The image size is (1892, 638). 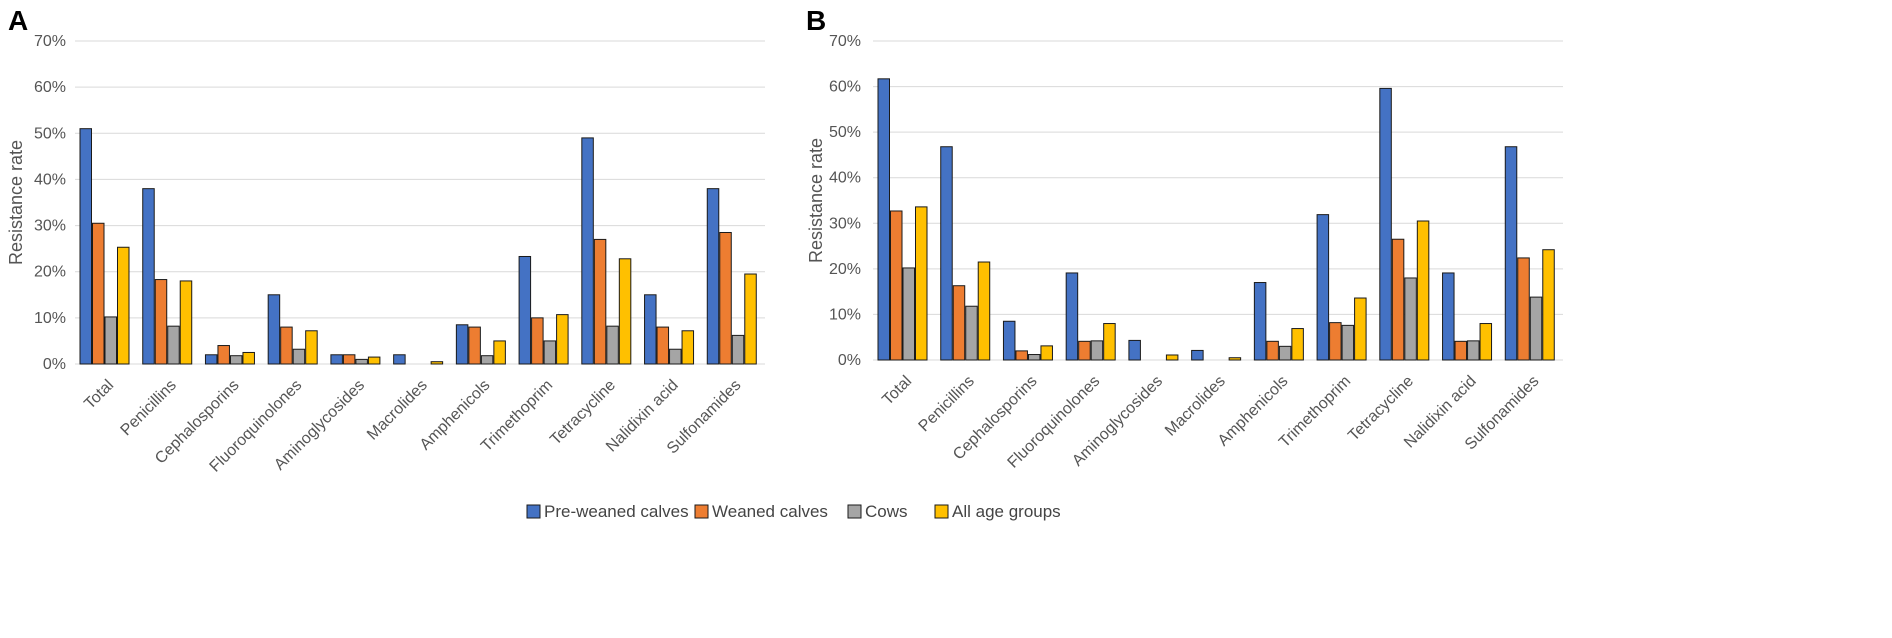 I want to click on bar-weaned-calves-aminoglycosides, so click(x=349, y=359).